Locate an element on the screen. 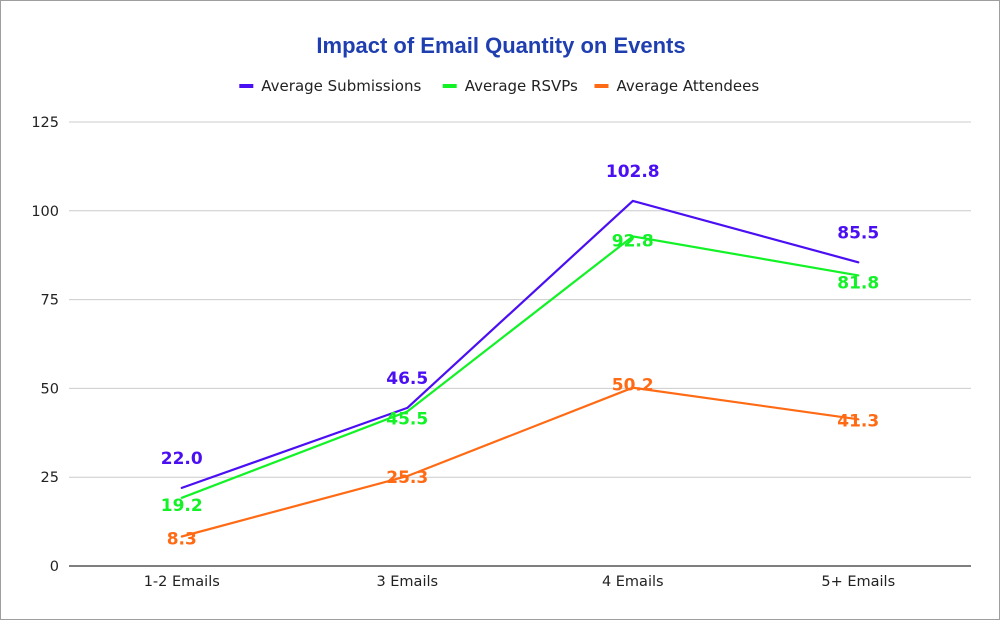 Image resolution: width=1000 pixels, height=621 pixels. y-tick-label: 125 is located at coordinates (45, 123).